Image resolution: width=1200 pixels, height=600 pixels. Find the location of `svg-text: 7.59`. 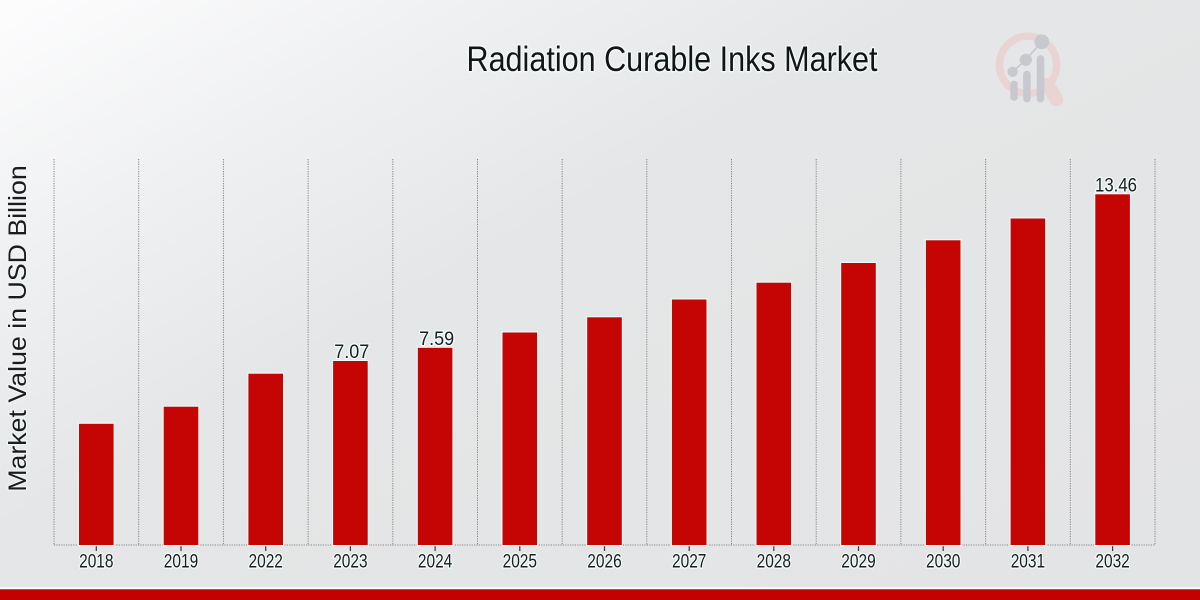

svg-text: 7.59 is located at coordinates (436, 339).